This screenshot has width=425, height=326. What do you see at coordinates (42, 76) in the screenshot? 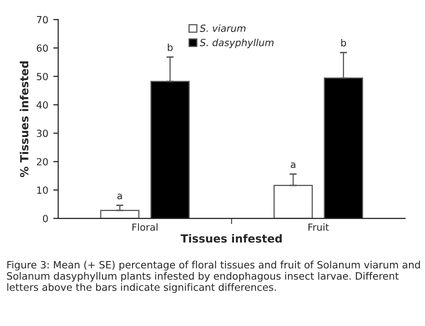
I see `y-tick-label: 50` at bounding box center [42, 76].